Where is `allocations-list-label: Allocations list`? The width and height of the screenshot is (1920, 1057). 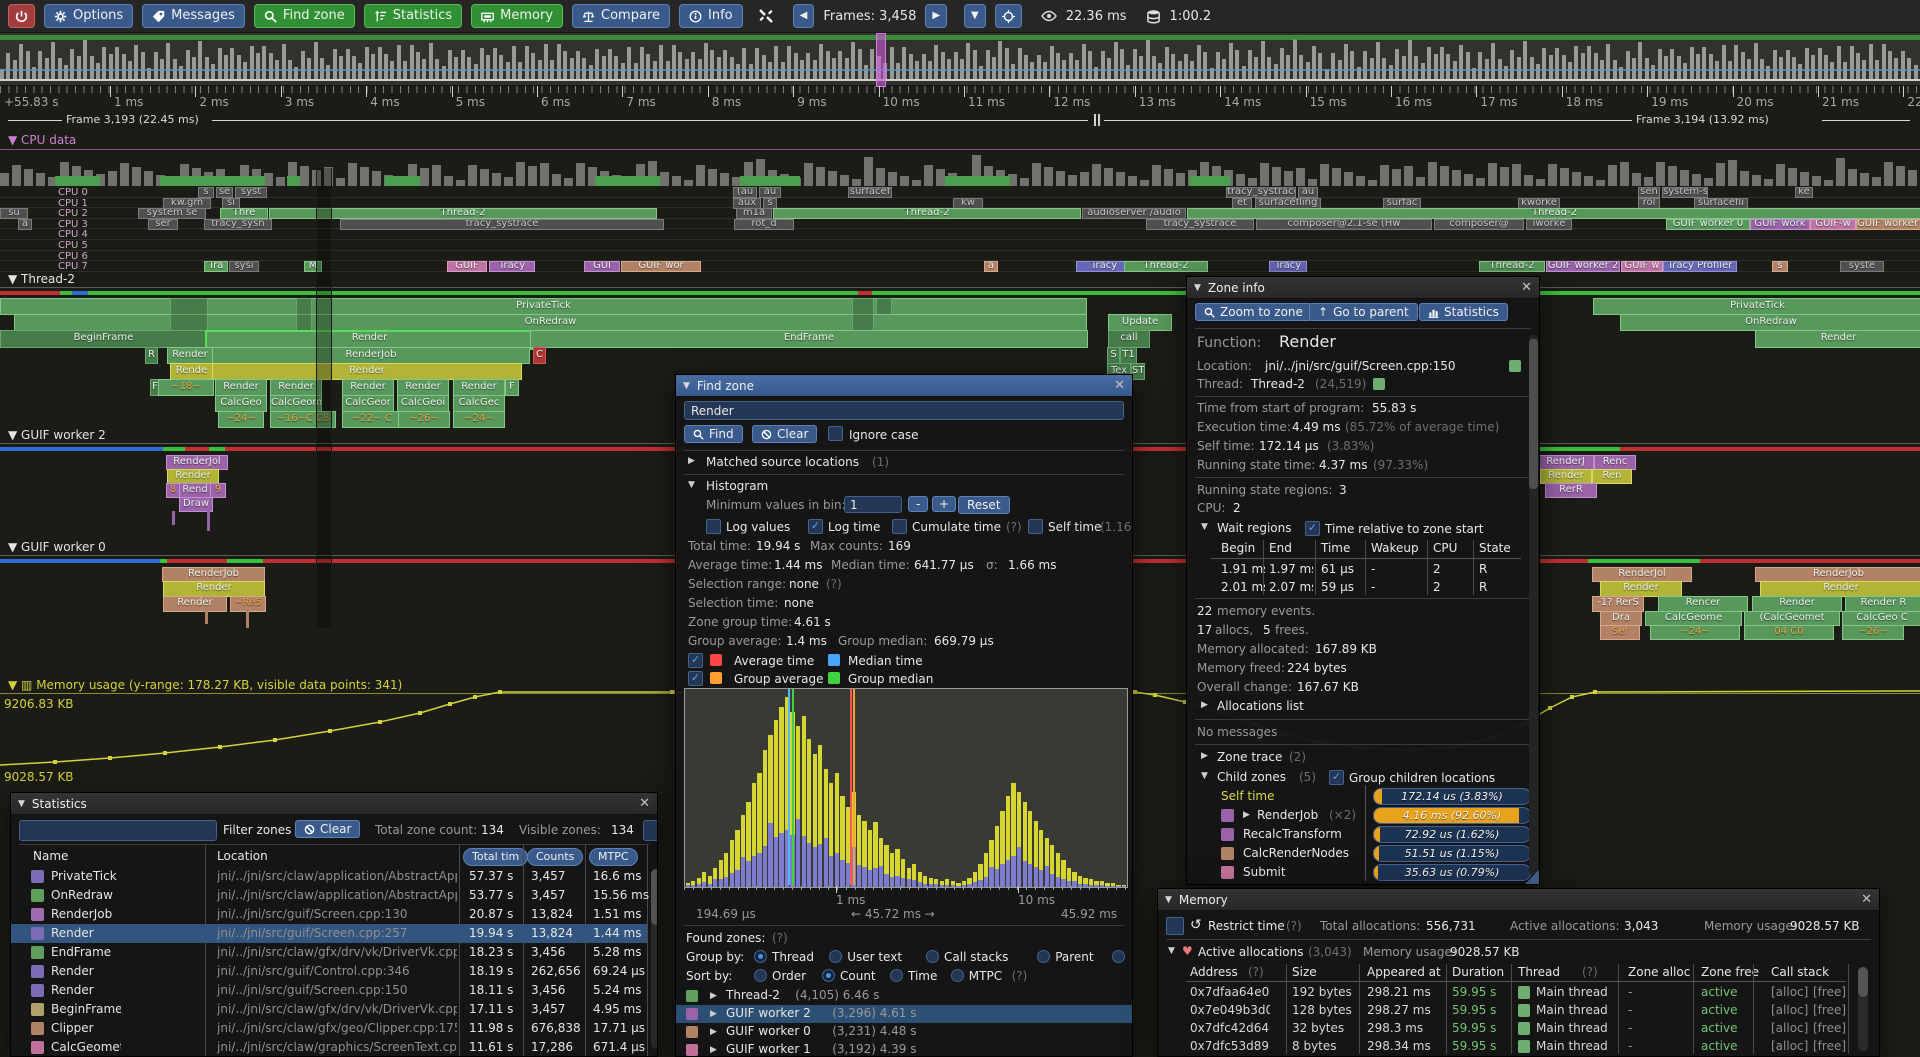 allocations-list-label: Allocations list is located at coordinates (1260, 706).